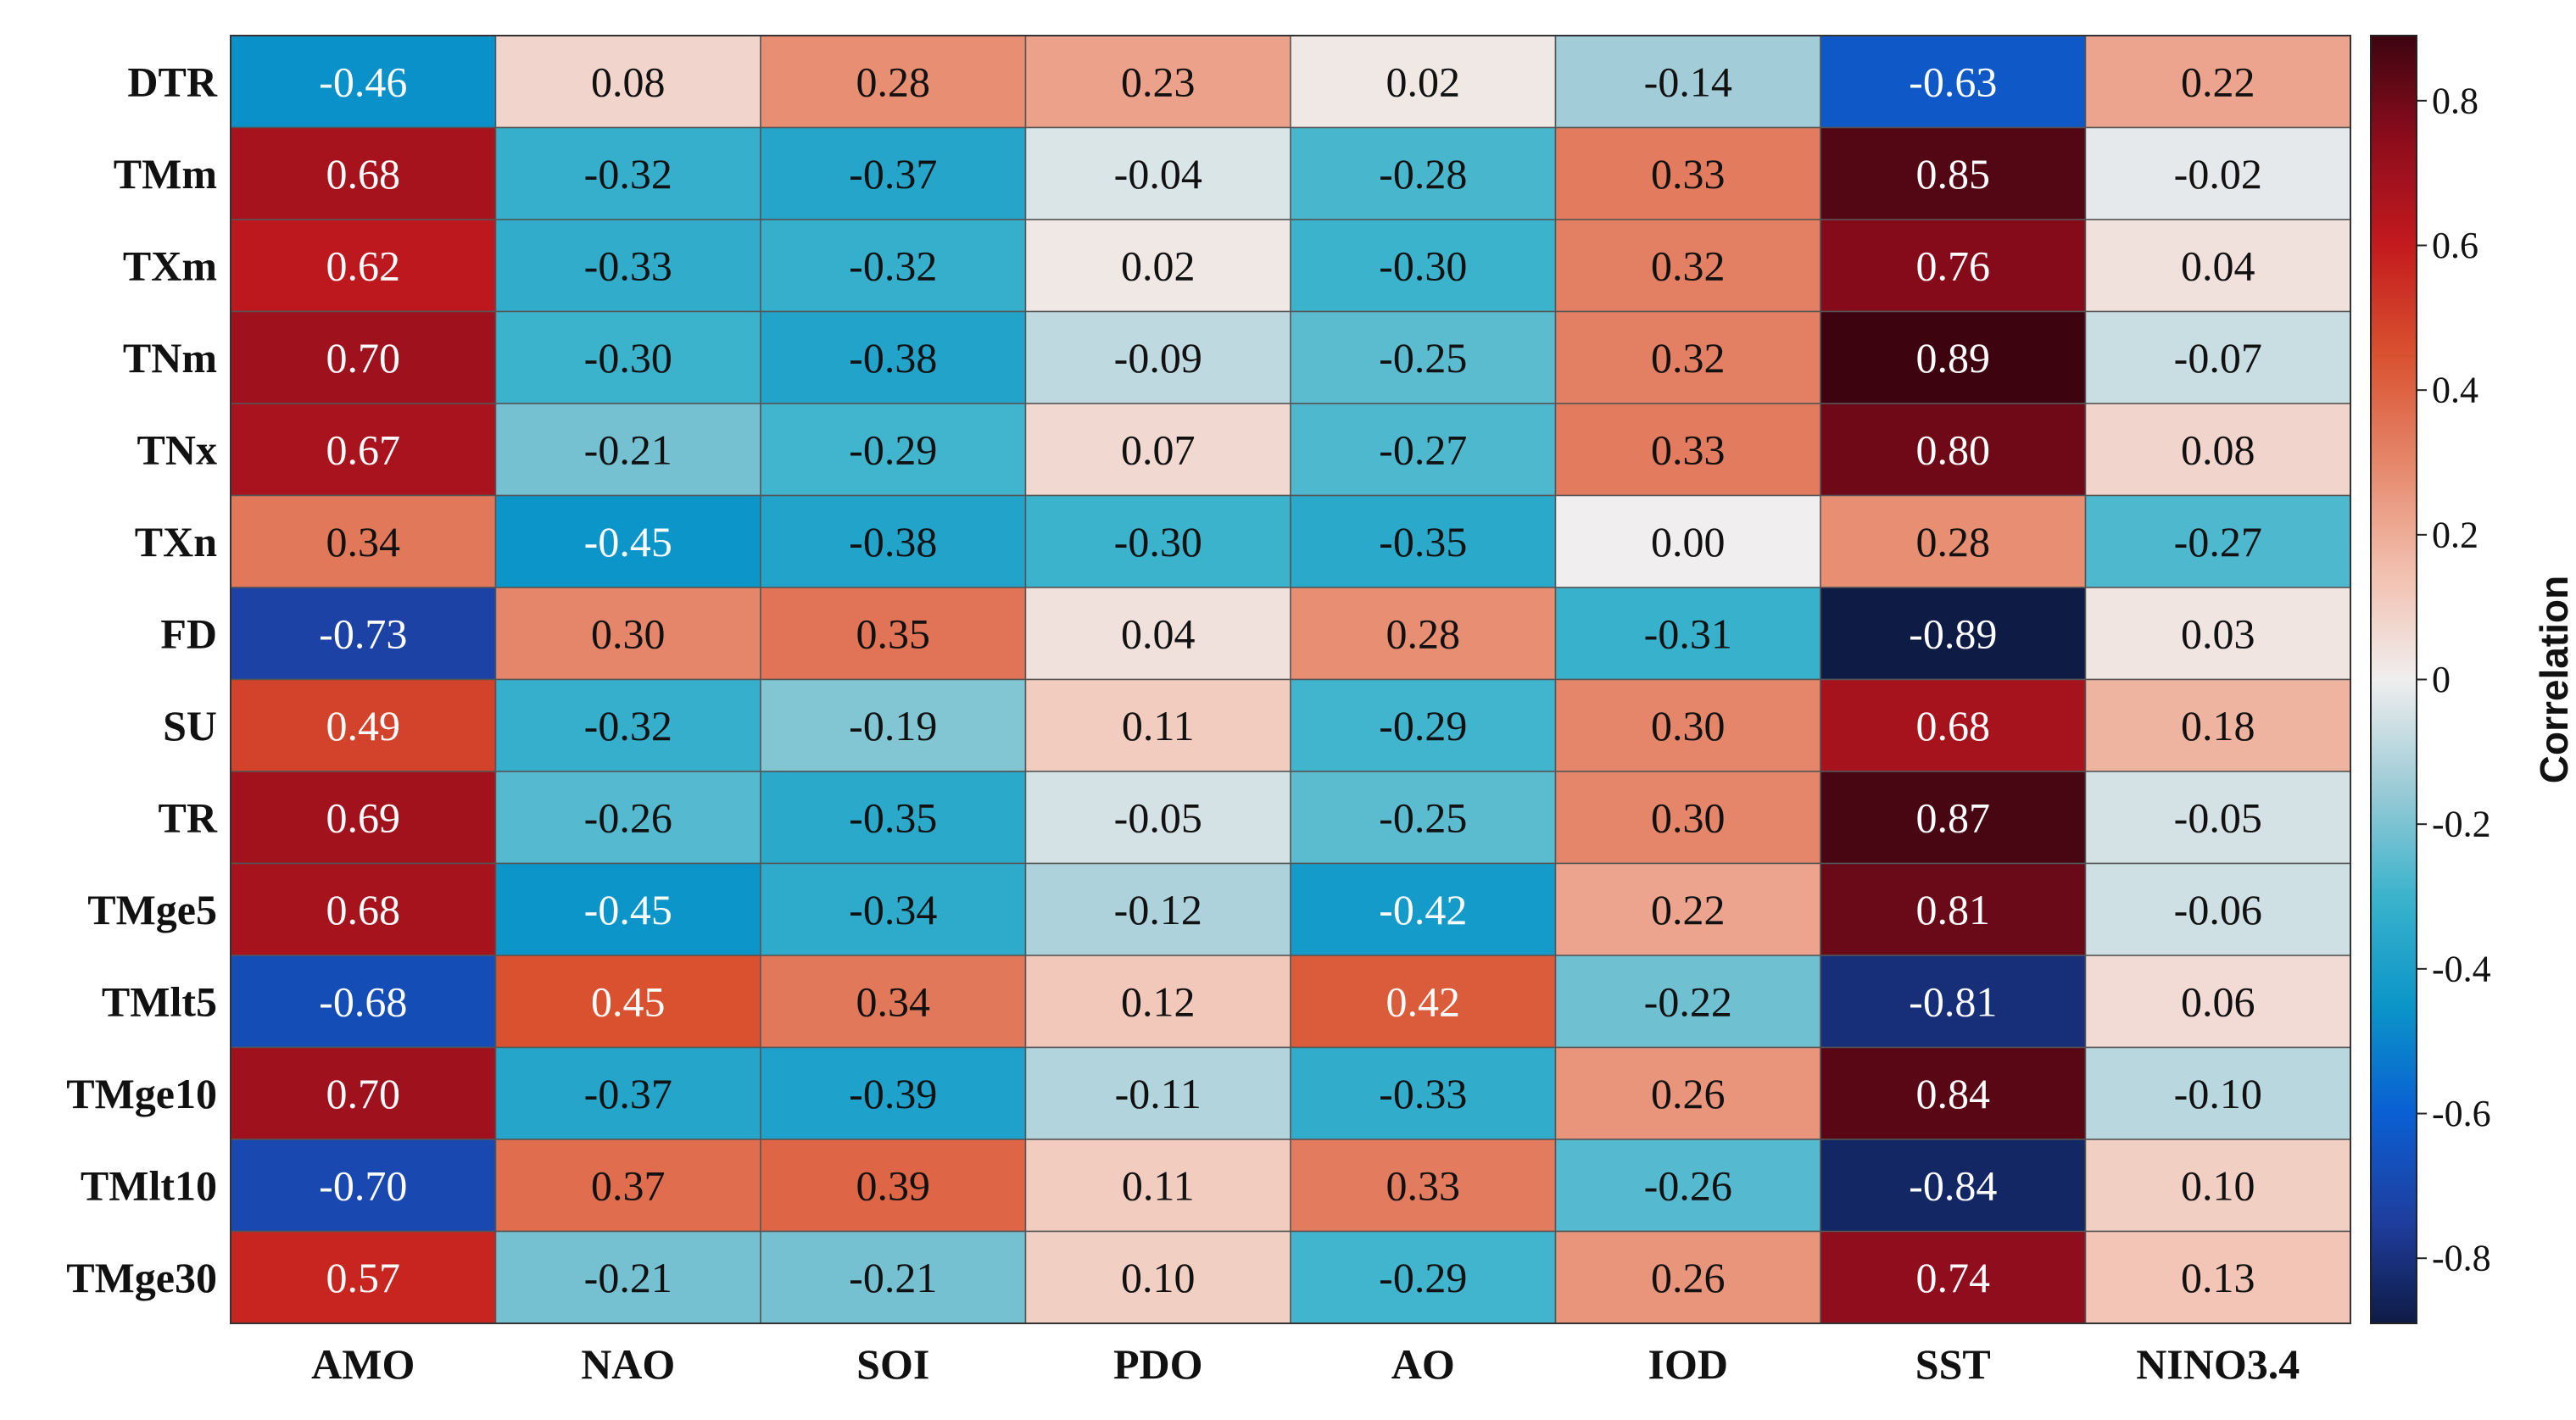  Describe the element at coordinates (363, 1185) in the screenshot. I see `cell-value-label: -0.70` at that location.